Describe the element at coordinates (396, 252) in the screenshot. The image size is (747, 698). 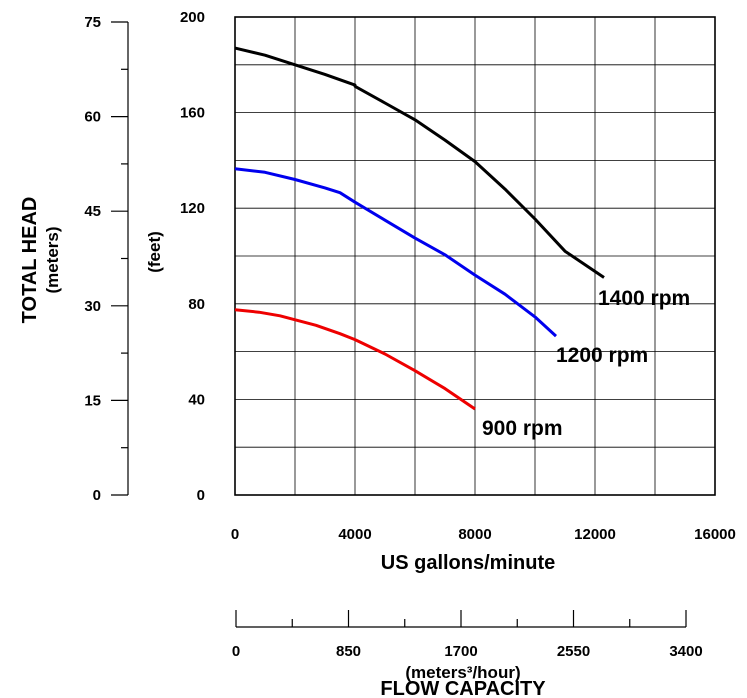
I see `series-line-1200-rpm` at that location.